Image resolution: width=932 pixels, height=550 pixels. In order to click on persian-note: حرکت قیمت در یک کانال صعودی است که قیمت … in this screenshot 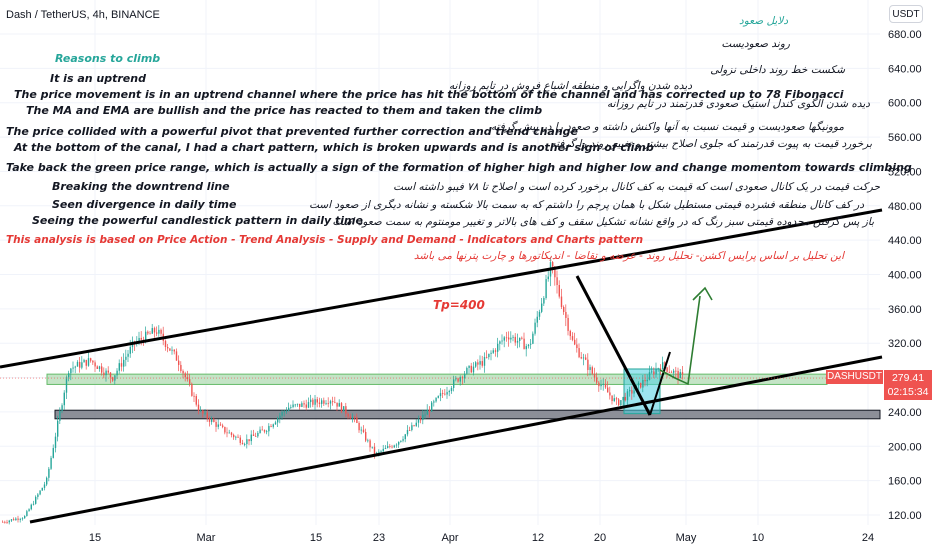, I will do `click(636, 187)`.